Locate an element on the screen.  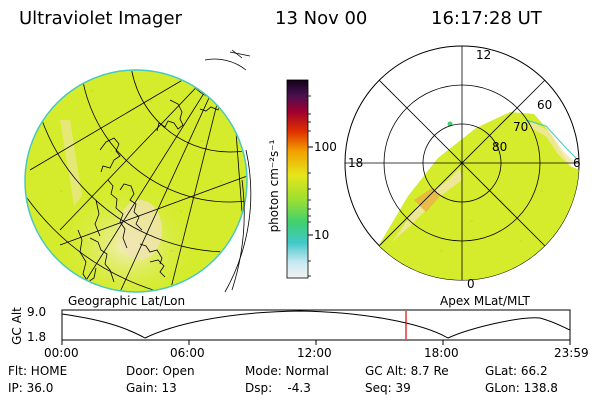
info-seq: Seq: 39 is located at coordinates (388, 388).